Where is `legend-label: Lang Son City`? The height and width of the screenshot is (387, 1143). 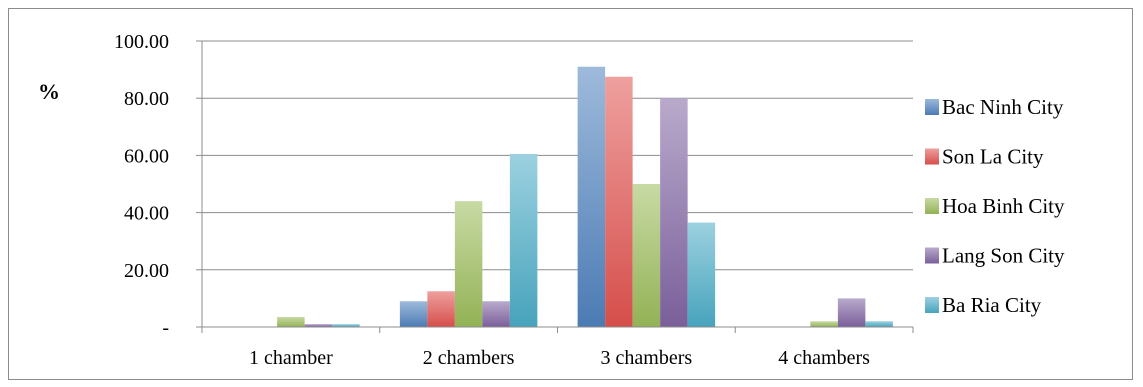 legend-label: Lang Son City is located at coordinates (1003, 256).